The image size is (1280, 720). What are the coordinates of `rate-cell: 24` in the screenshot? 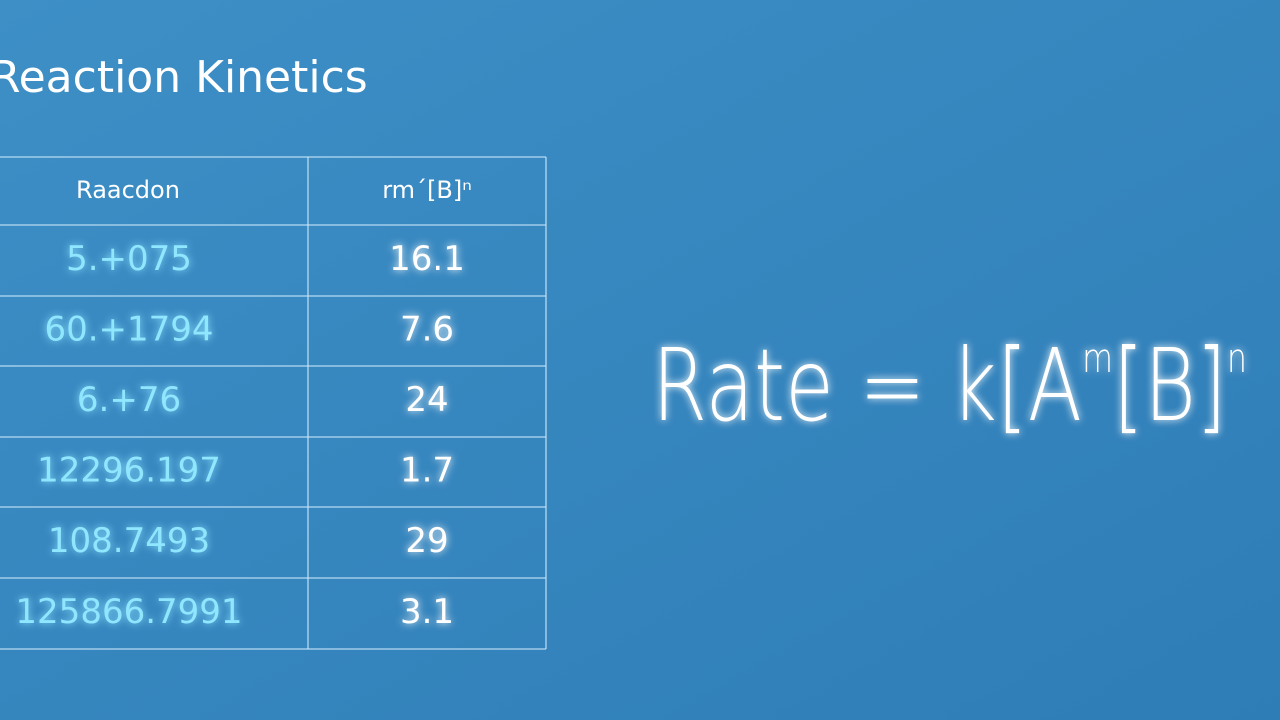 It's located at (426, 400).